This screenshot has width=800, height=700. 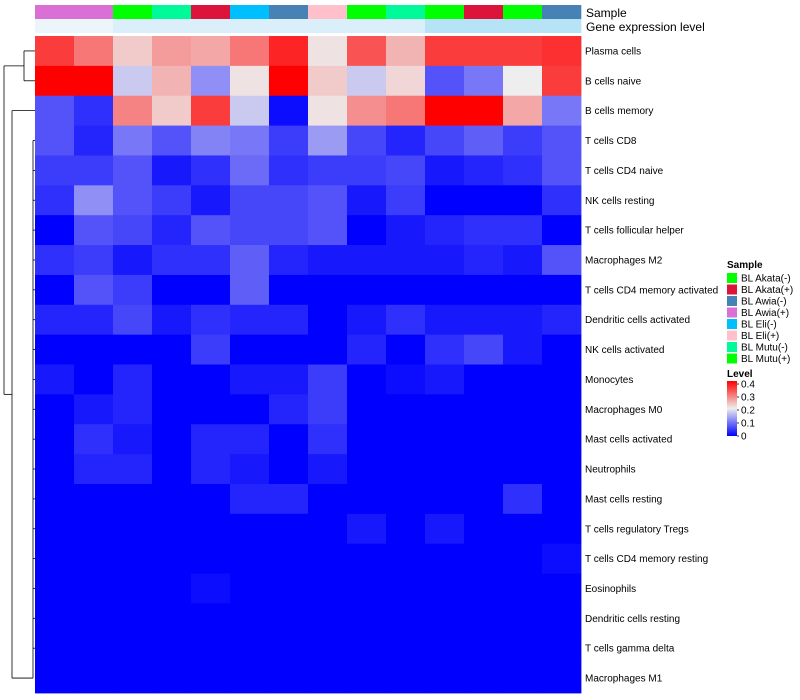 What do you see at coordinates (645, 27) in the screenshot?
I see `expression-track-label: Gene expression level` at bounding box center [645, 27].